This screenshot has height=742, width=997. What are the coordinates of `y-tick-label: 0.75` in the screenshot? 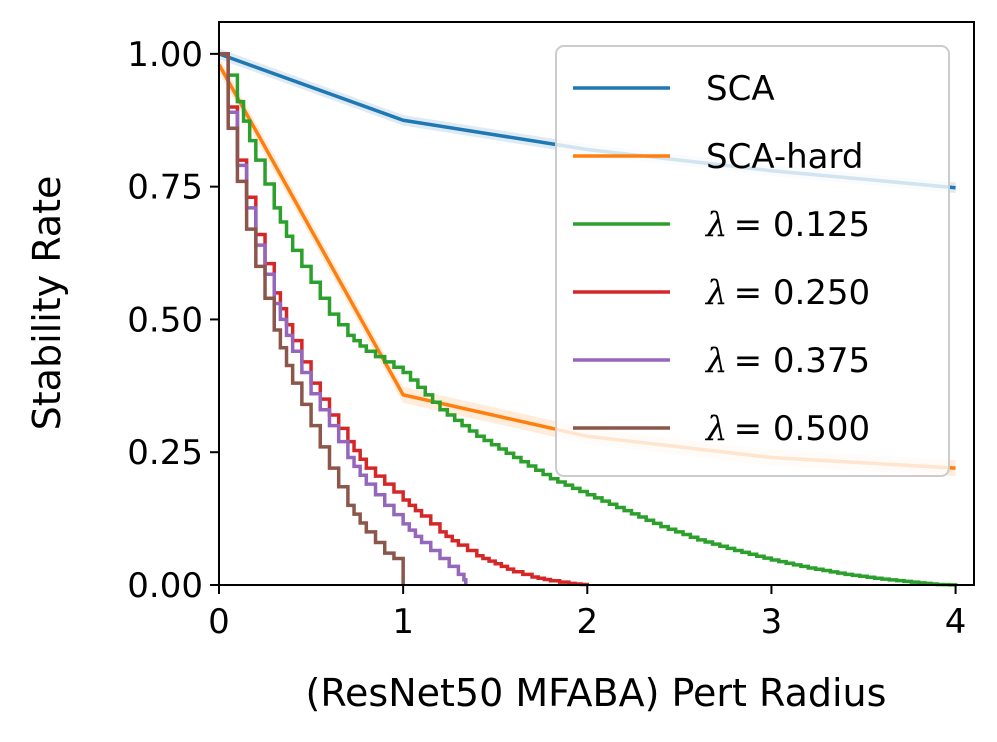 It's located at (165, 188).